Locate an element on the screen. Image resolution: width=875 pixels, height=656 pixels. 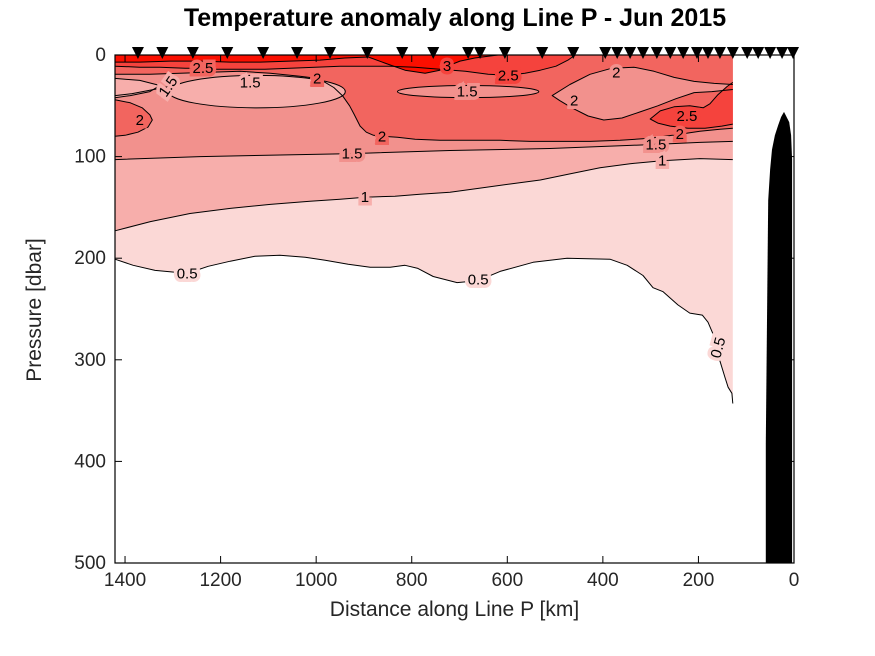
contour-1.5 is located at coordinates (423, 150).